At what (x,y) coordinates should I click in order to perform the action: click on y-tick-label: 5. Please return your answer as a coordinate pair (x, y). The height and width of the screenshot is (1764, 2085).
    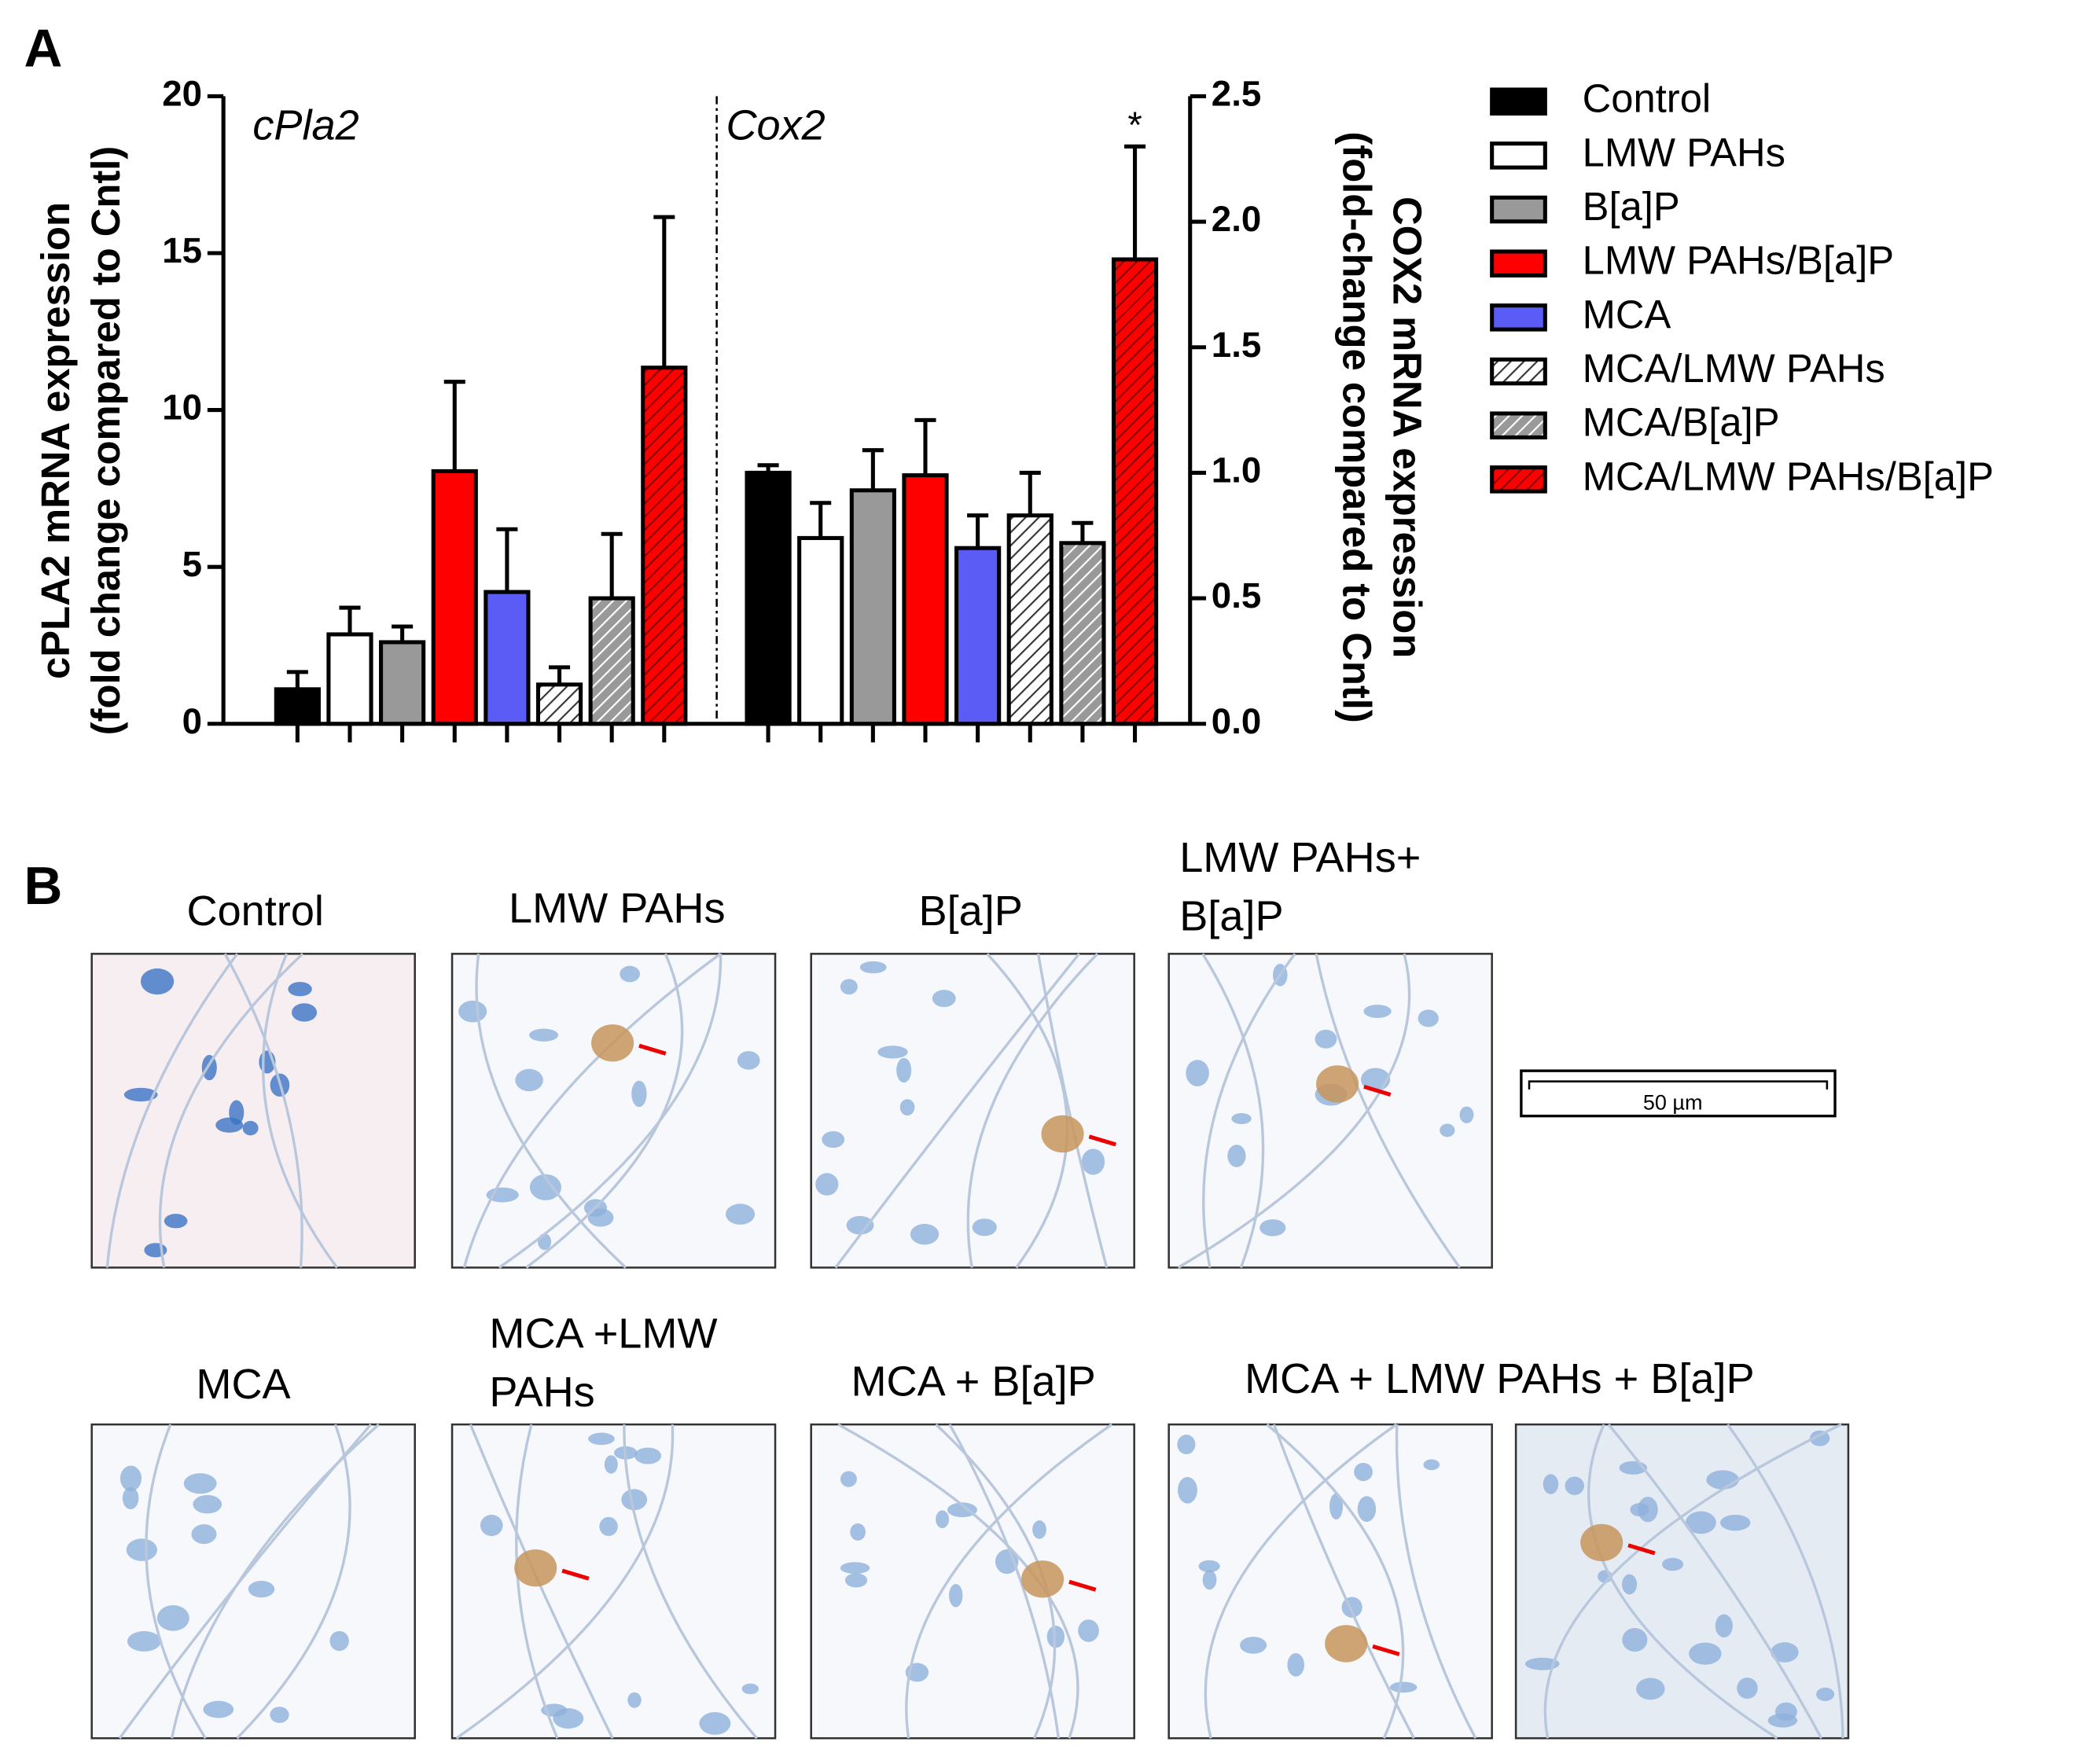
    Looking at the image, I should click on (192, 564).